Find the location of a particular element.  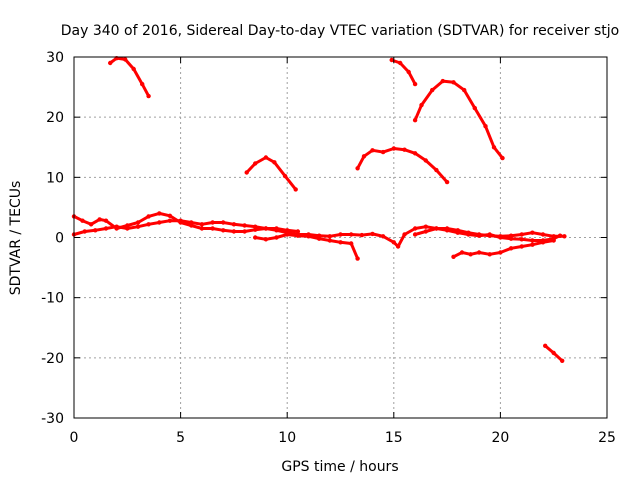

y-tick-label: 0 is located at coordinates (59, 239).